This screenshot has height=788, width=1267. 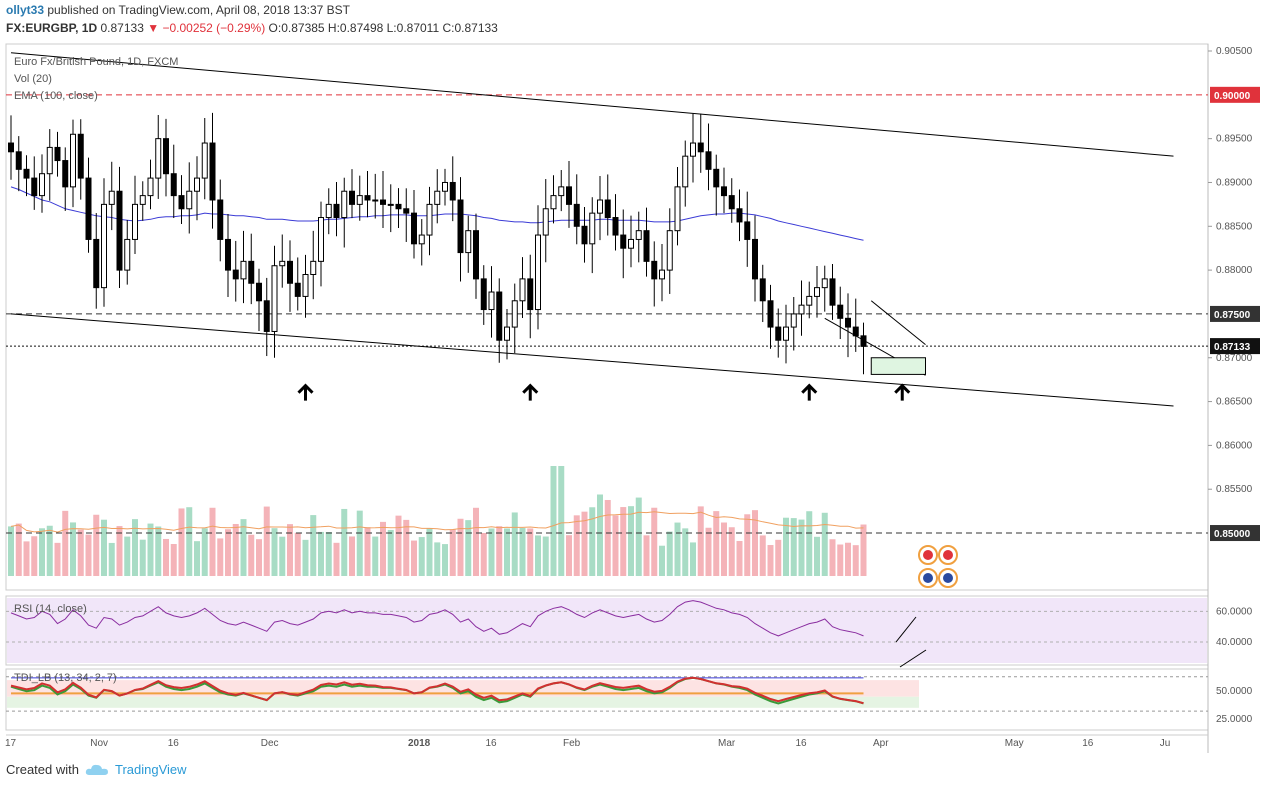 I want to click on rsi-divergence-line, so click(x=906, y=629).